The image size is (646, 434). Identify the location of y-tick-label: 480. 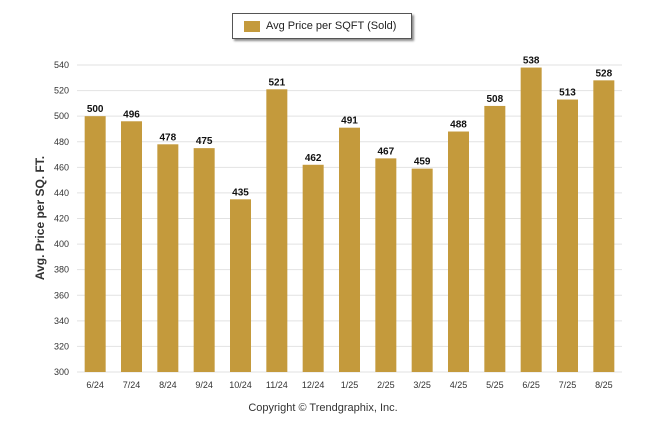
(61, 142).